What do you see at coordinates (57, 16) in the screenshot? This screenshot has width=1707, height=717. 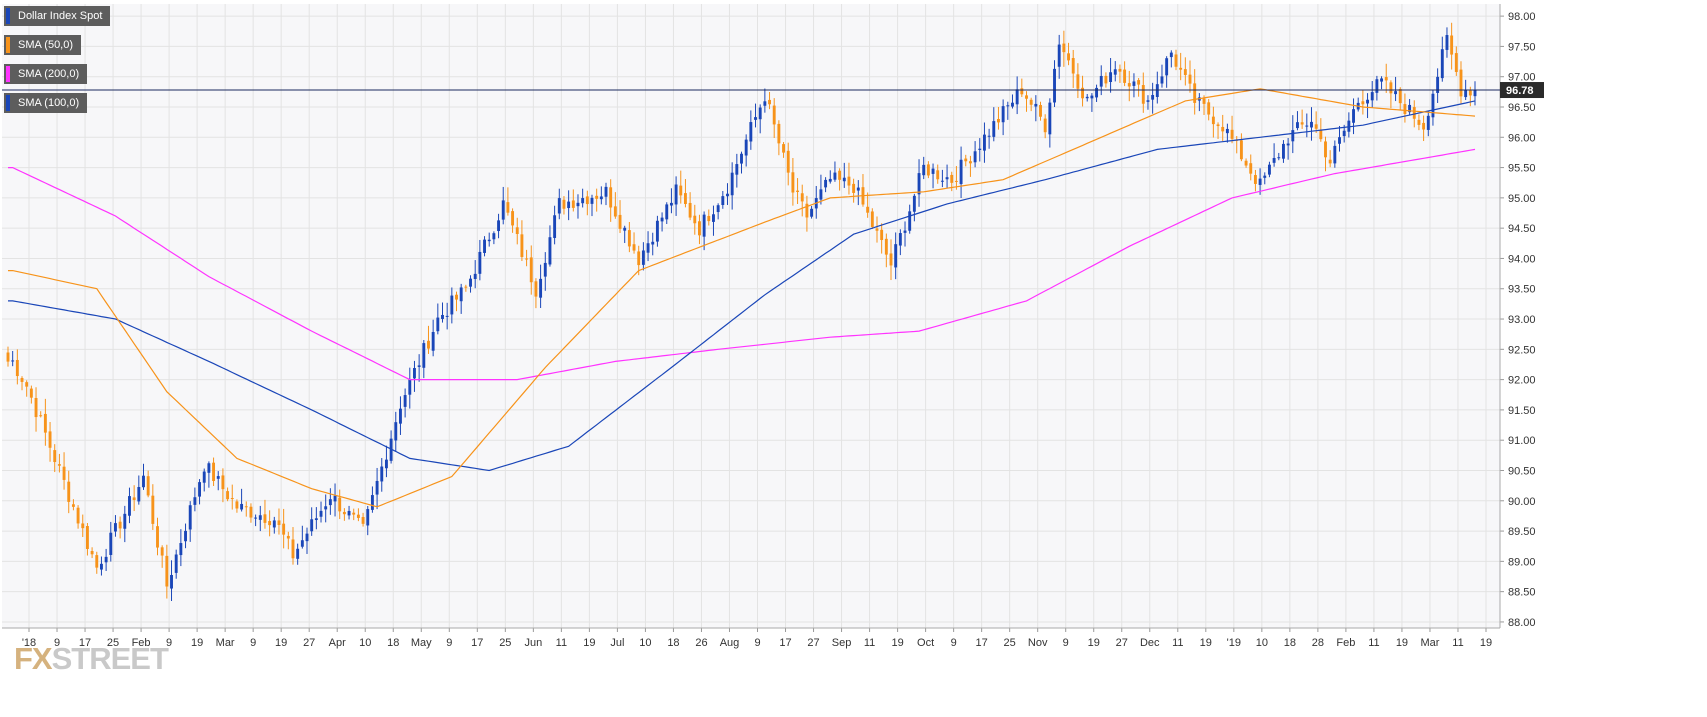 I see `legend-item-price: Dollar Index Spot` at bounding box center [57, 16].